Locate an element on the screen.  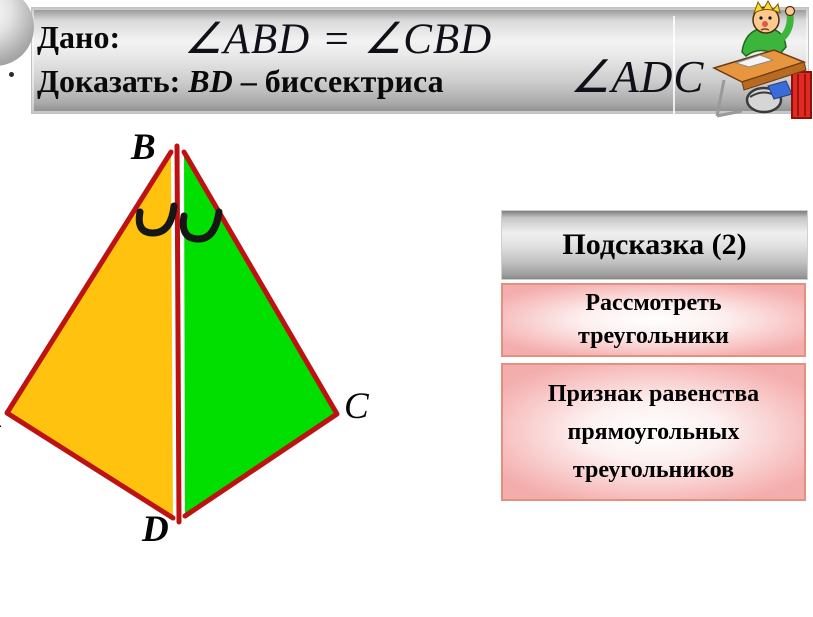
boy-eye-left is located at coordinates (761, 18).